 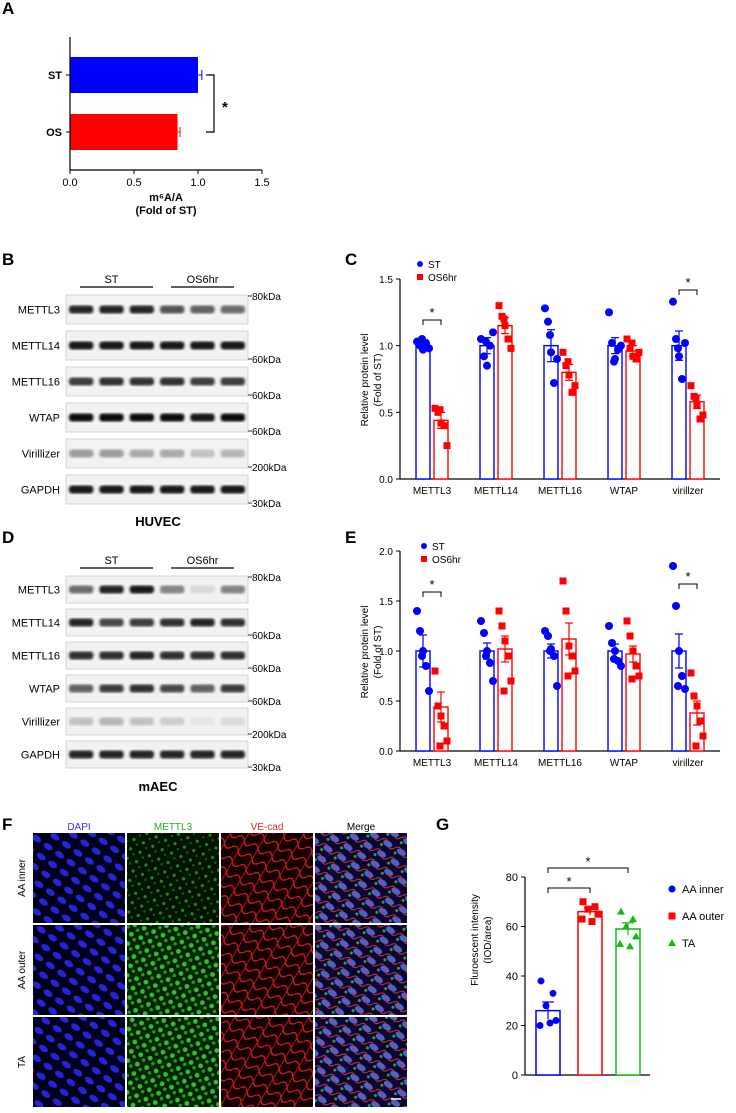 What do you see at coordinates (157, 688) in the screenshot?
I see `blot-strip-wtap` at bounding box center [157, 688].